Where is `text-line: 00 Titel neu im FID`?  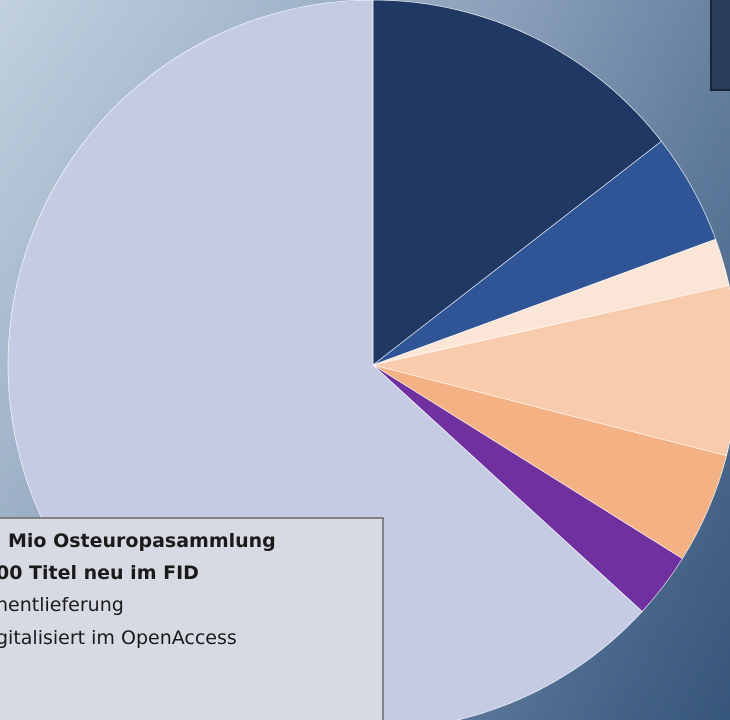
text-line: 00 Titel neu im FID is located at coordinates (99, 573).